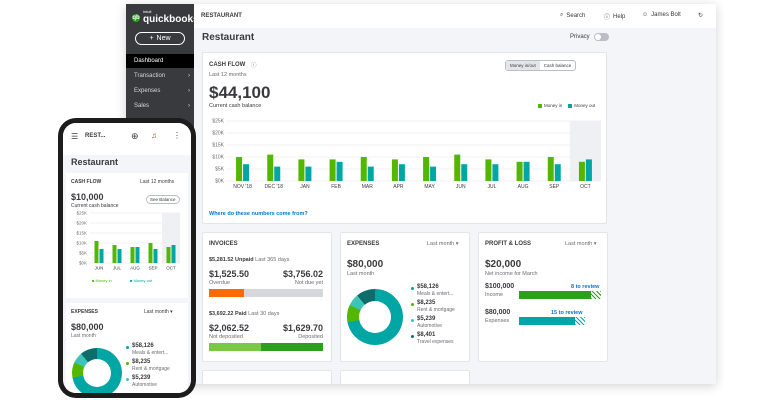  Describe the element at coordinates (292, 347) in the screenshot. I see `deposited-bar` at that location.